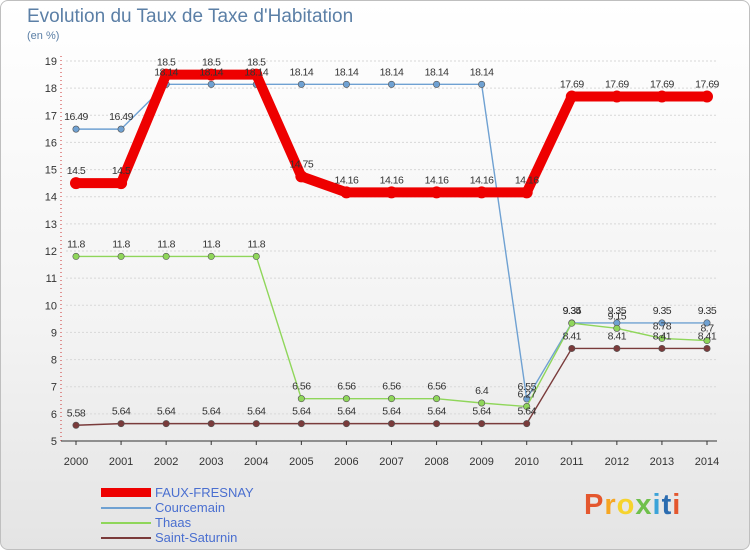 The image size is (750, 550). I want to click on y-tick-label: 17, so click(51, 116).